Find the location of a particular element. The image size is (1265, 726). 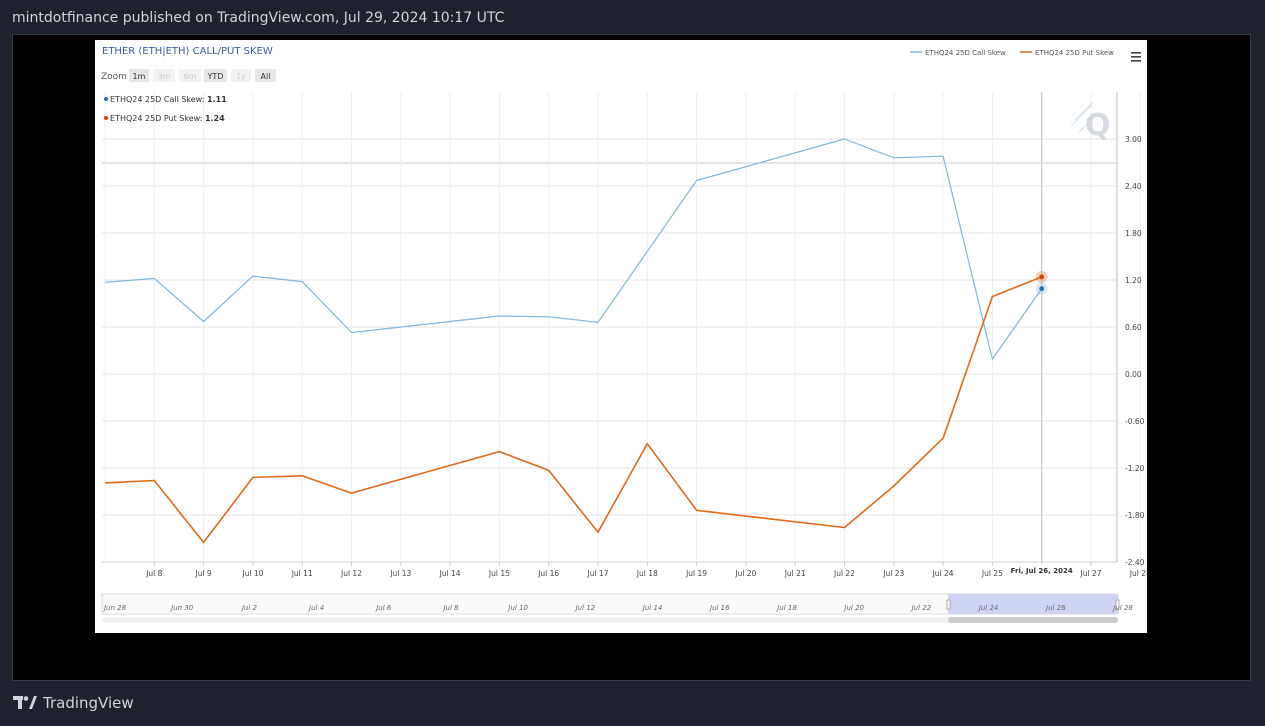

x-tick-label: Jul 12 is located at coordinates (351, 573).